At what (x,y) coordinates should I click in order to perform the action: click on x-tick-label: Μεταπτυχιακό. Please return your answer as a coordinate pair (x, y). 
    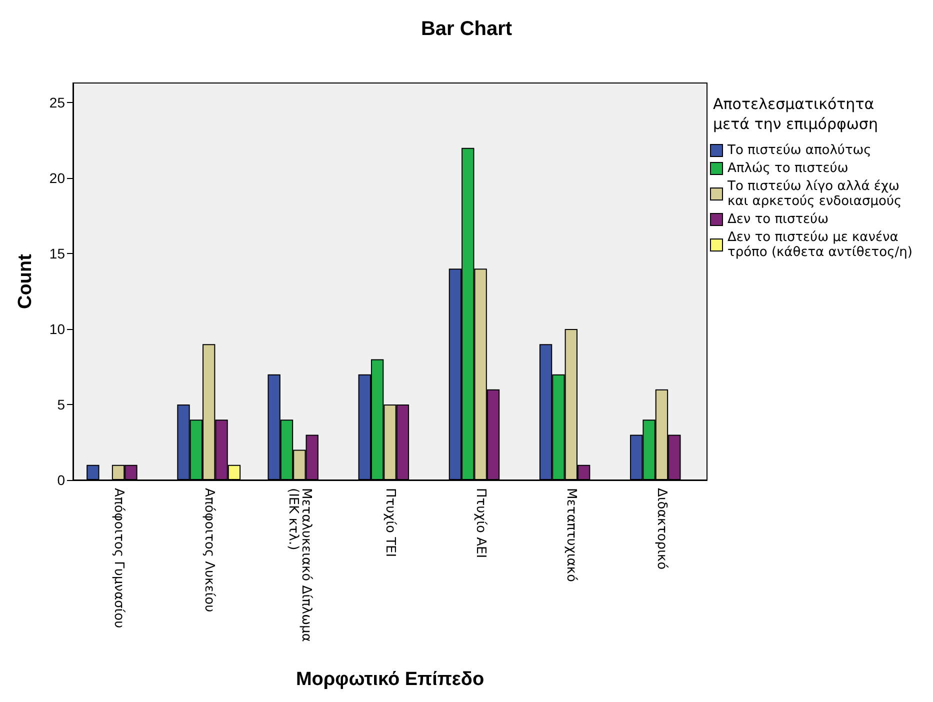
    Looking at the image, I should click on (571, 535).